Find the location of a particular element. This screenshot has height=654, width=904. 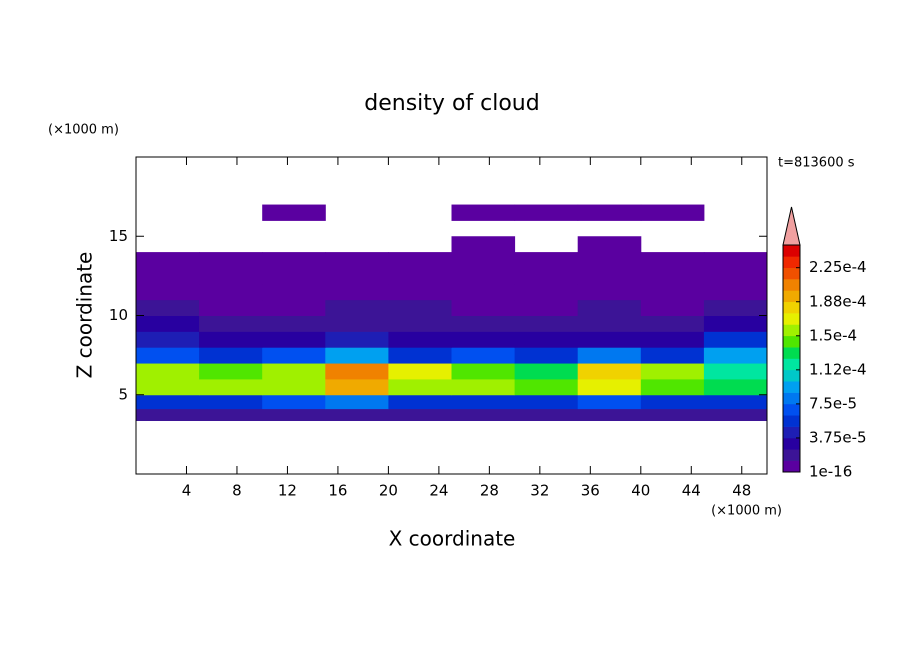

colorbar-tick-label: 1.88e-4 is located at coordinates (838, 301).